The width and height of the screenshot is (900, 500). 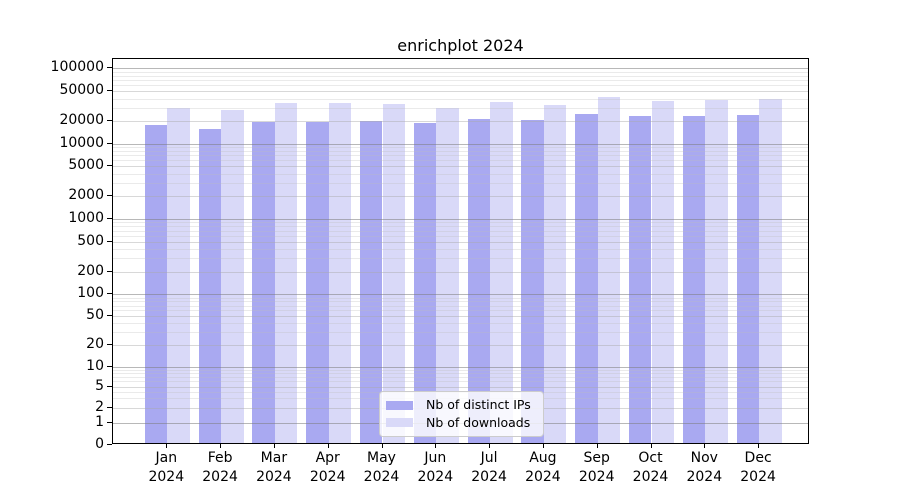 What do you see at coordinates (478, 422) in the screenshot?
I see `legend-label-downloads: Nb of downloads` at bounding box center [478, 422].